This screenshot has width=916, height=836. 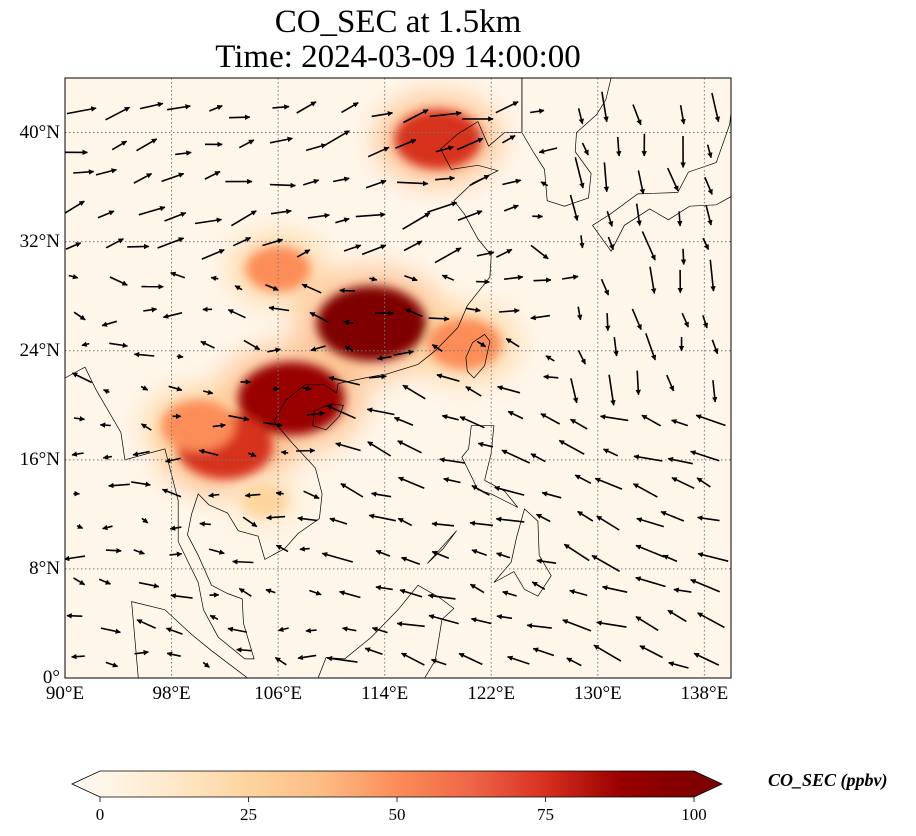 I want to click on map-title: CO_SEC at 1.5km, so click(x=398, y=22).